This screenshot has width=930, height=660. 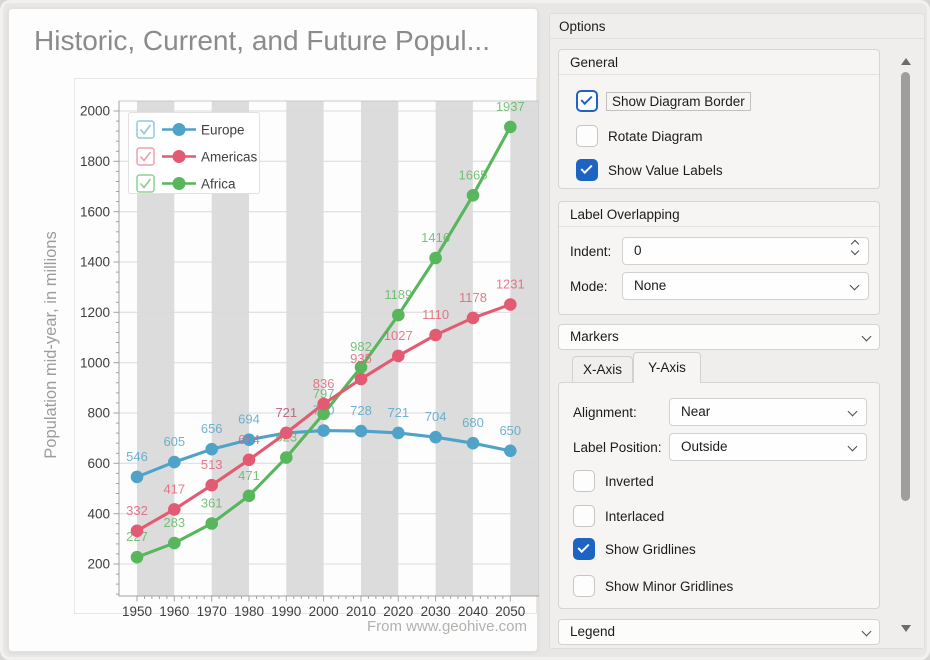 What do you see at coordinates (174, 441) in the screenshot?
I see `value-label: 605` at bounding box center [174, 441].